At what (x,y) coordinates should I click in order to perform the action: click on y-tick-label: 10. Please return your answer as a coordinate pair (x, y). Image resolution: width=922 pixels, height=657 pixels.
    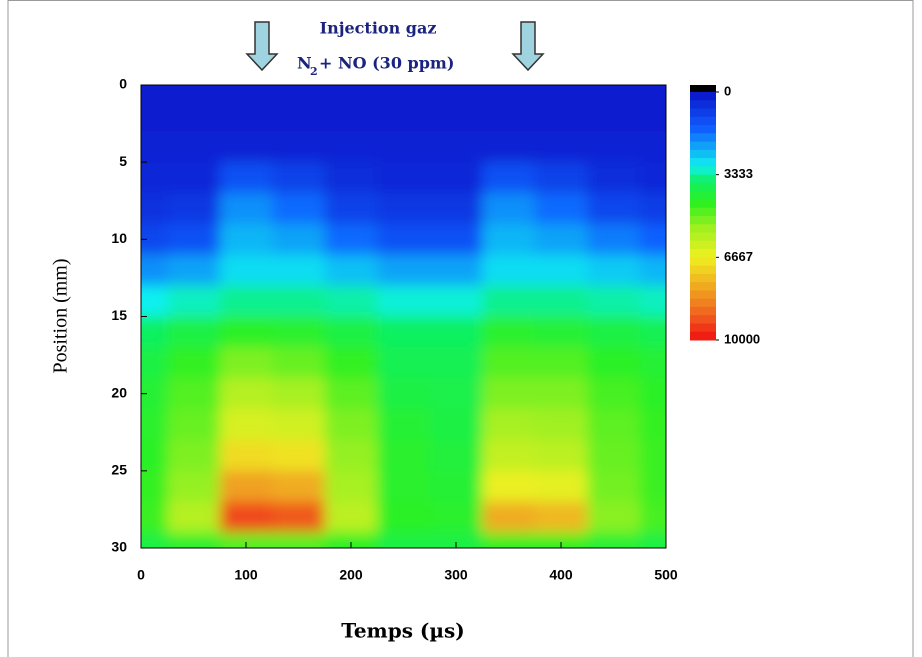
    Looking at the image, I should click on (119, 238).